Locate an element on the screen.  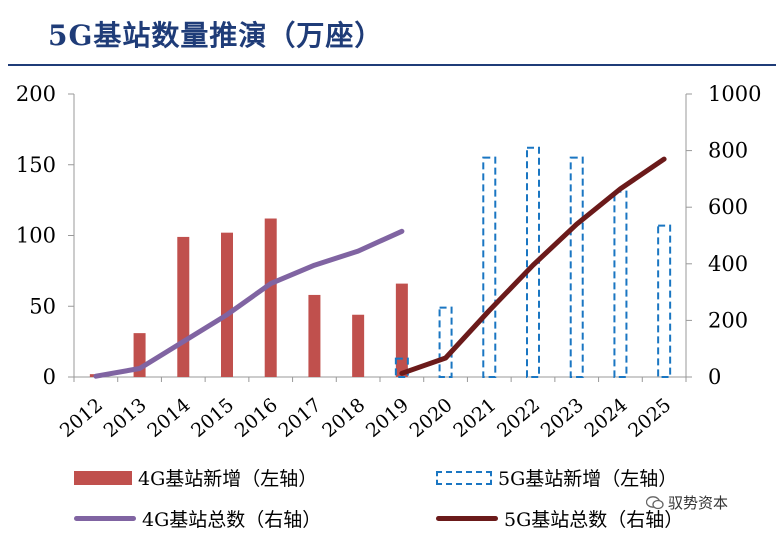
x-tick-label: 2019 is located at coordinates (387, 418).